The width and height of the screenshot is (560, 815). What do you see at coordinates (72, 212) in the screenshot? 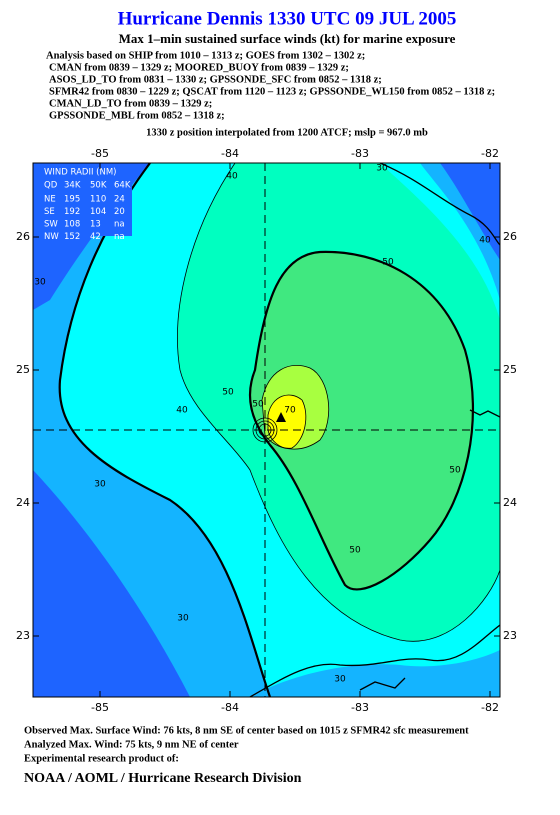
I see `radii-cell: 192` at bounding box center [72, 212].